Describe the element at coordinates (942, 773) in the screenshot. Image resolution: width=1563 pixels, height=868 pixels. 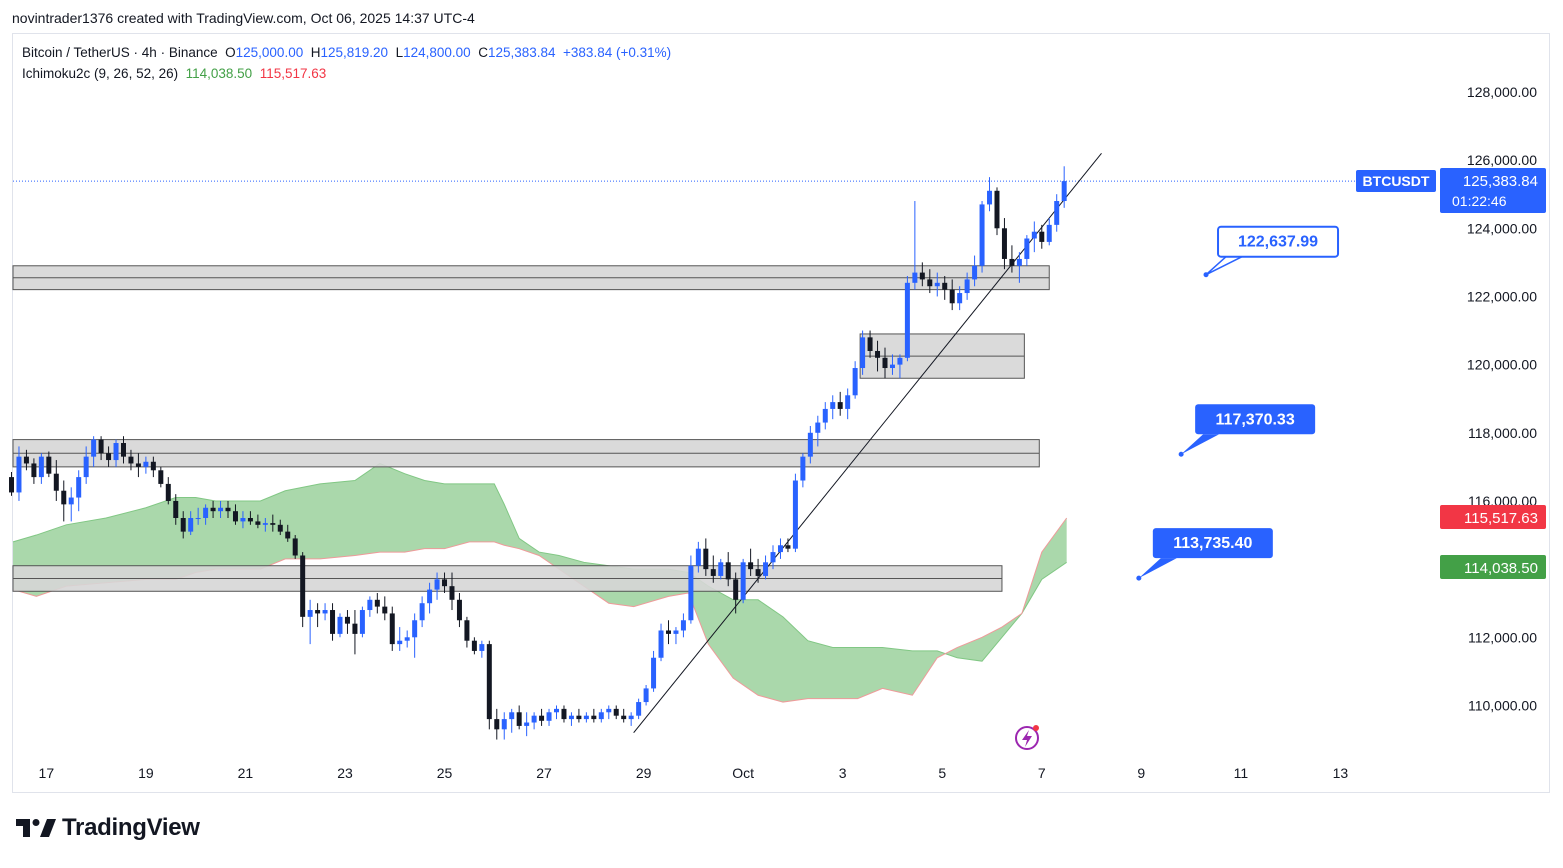
I see `time-tick-label: 5` at that location.